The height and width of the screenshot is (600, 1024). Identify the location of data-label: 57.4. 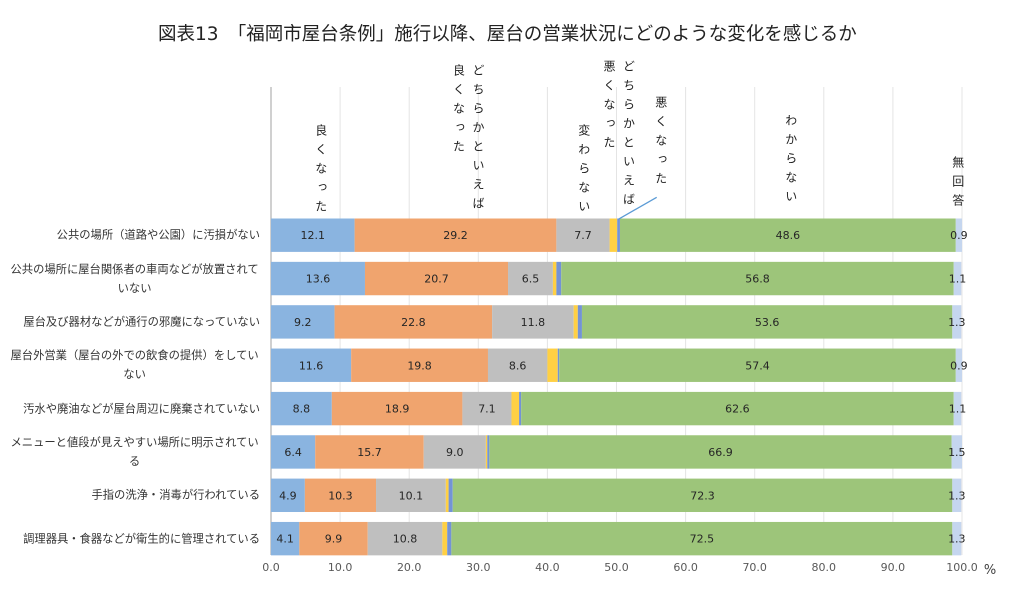
(757, 365).